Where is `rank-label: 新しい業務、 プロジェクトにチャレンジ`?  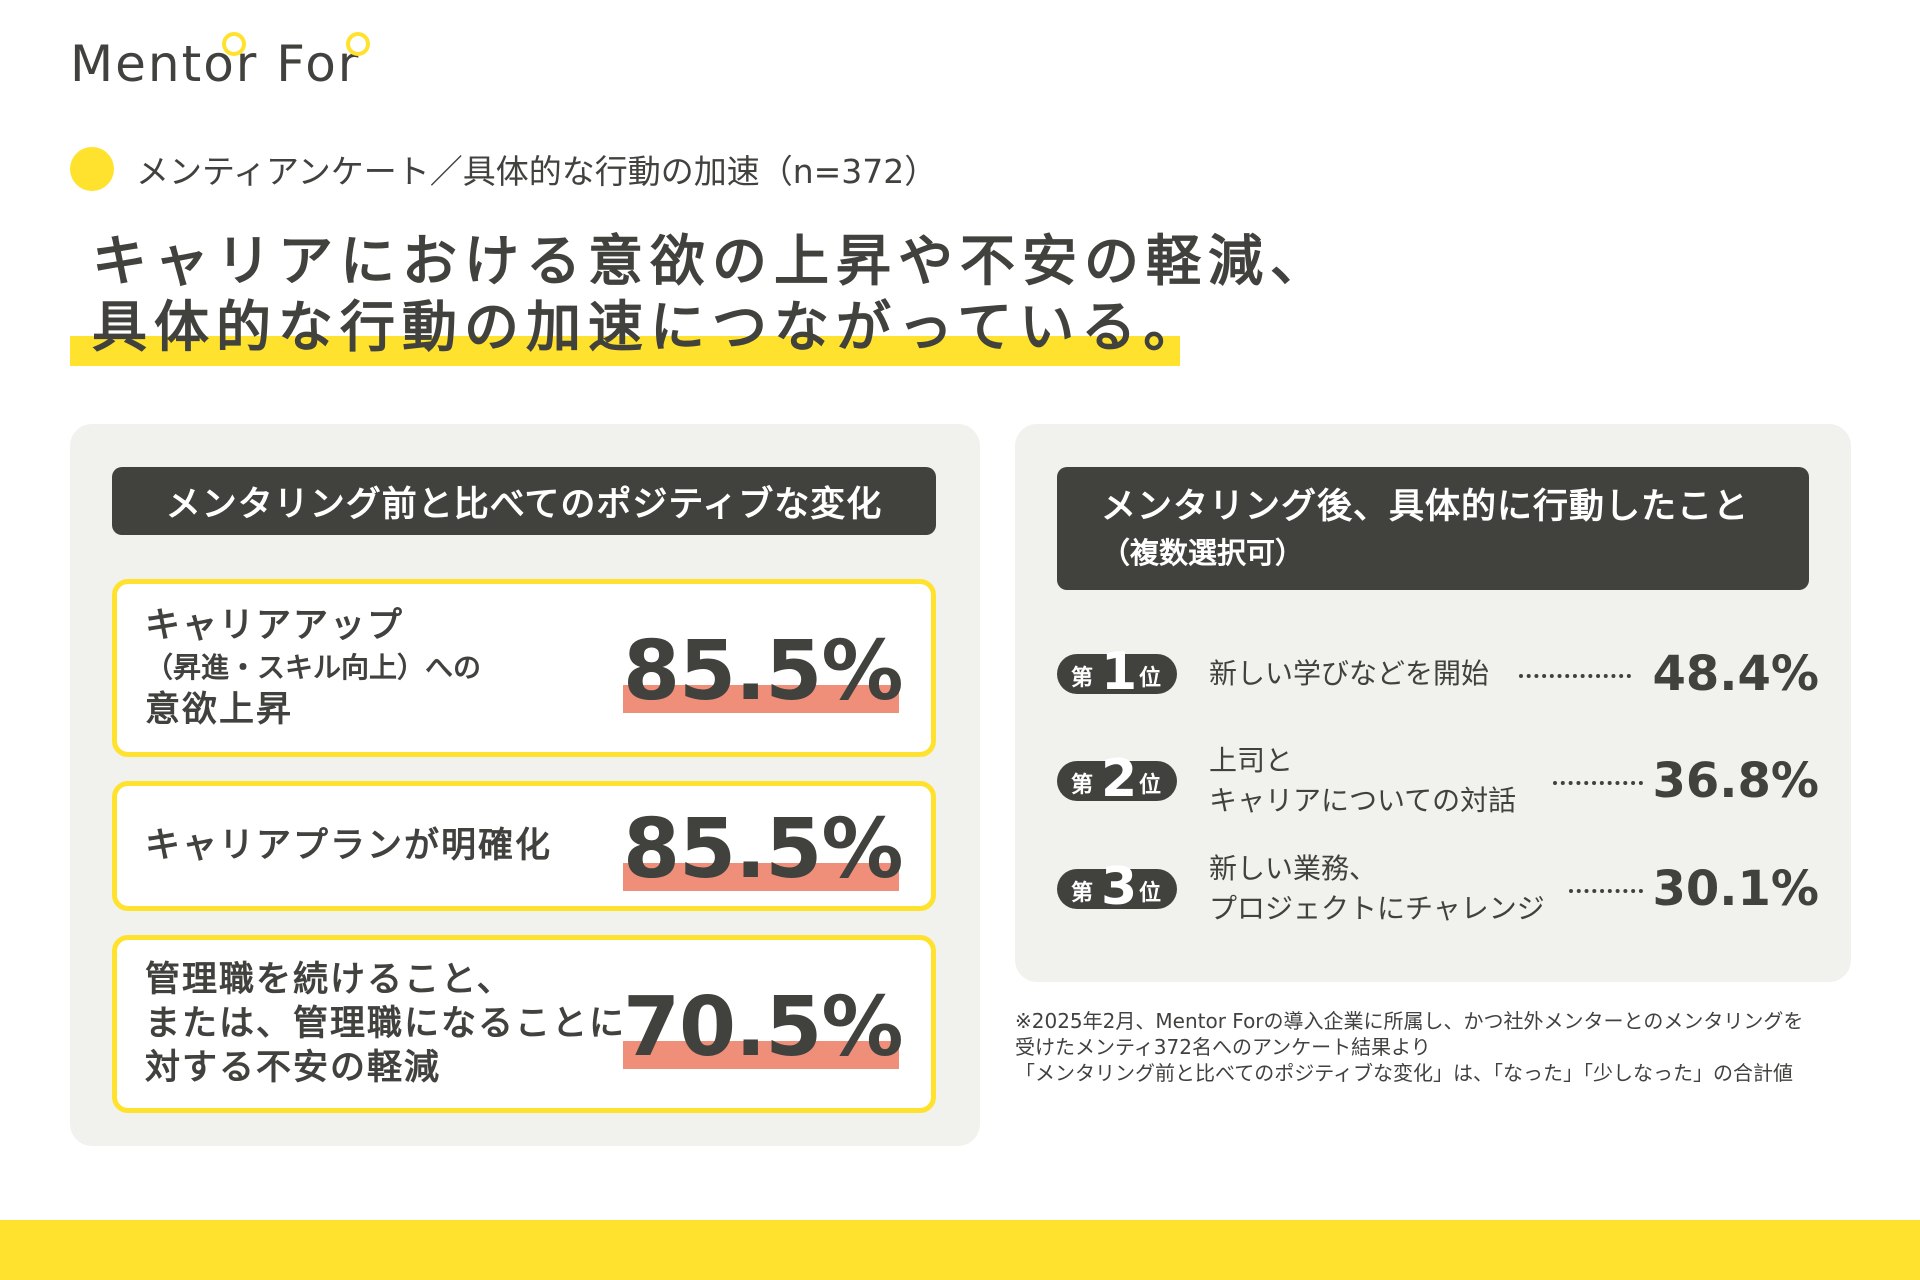
rank-label: 新しい業務、 プロジェクトにチャレンジ is located at coordinates (1377, 889).